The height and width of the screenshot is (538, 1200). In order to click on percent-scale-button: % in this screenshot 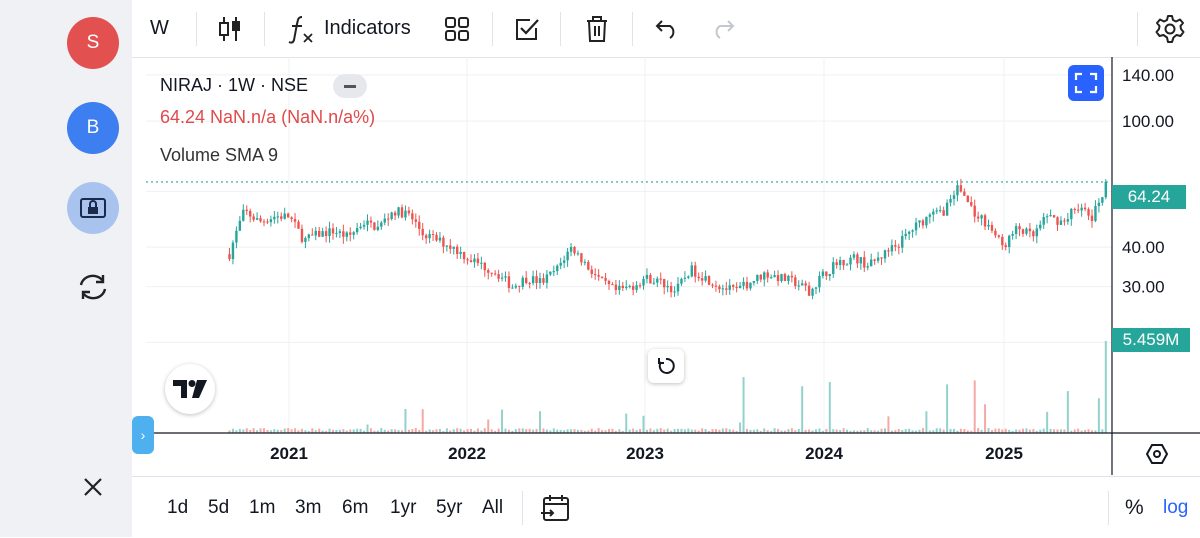, I will do `click(1134, 507)`.